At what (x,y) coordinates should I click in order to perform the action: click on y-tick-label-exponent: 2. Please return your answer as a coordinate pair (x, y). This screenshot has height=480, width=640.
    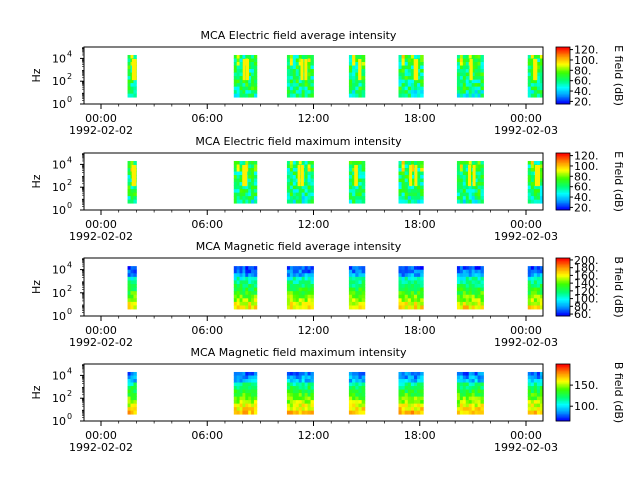
    Looking at the image, I should click on (69, 182).